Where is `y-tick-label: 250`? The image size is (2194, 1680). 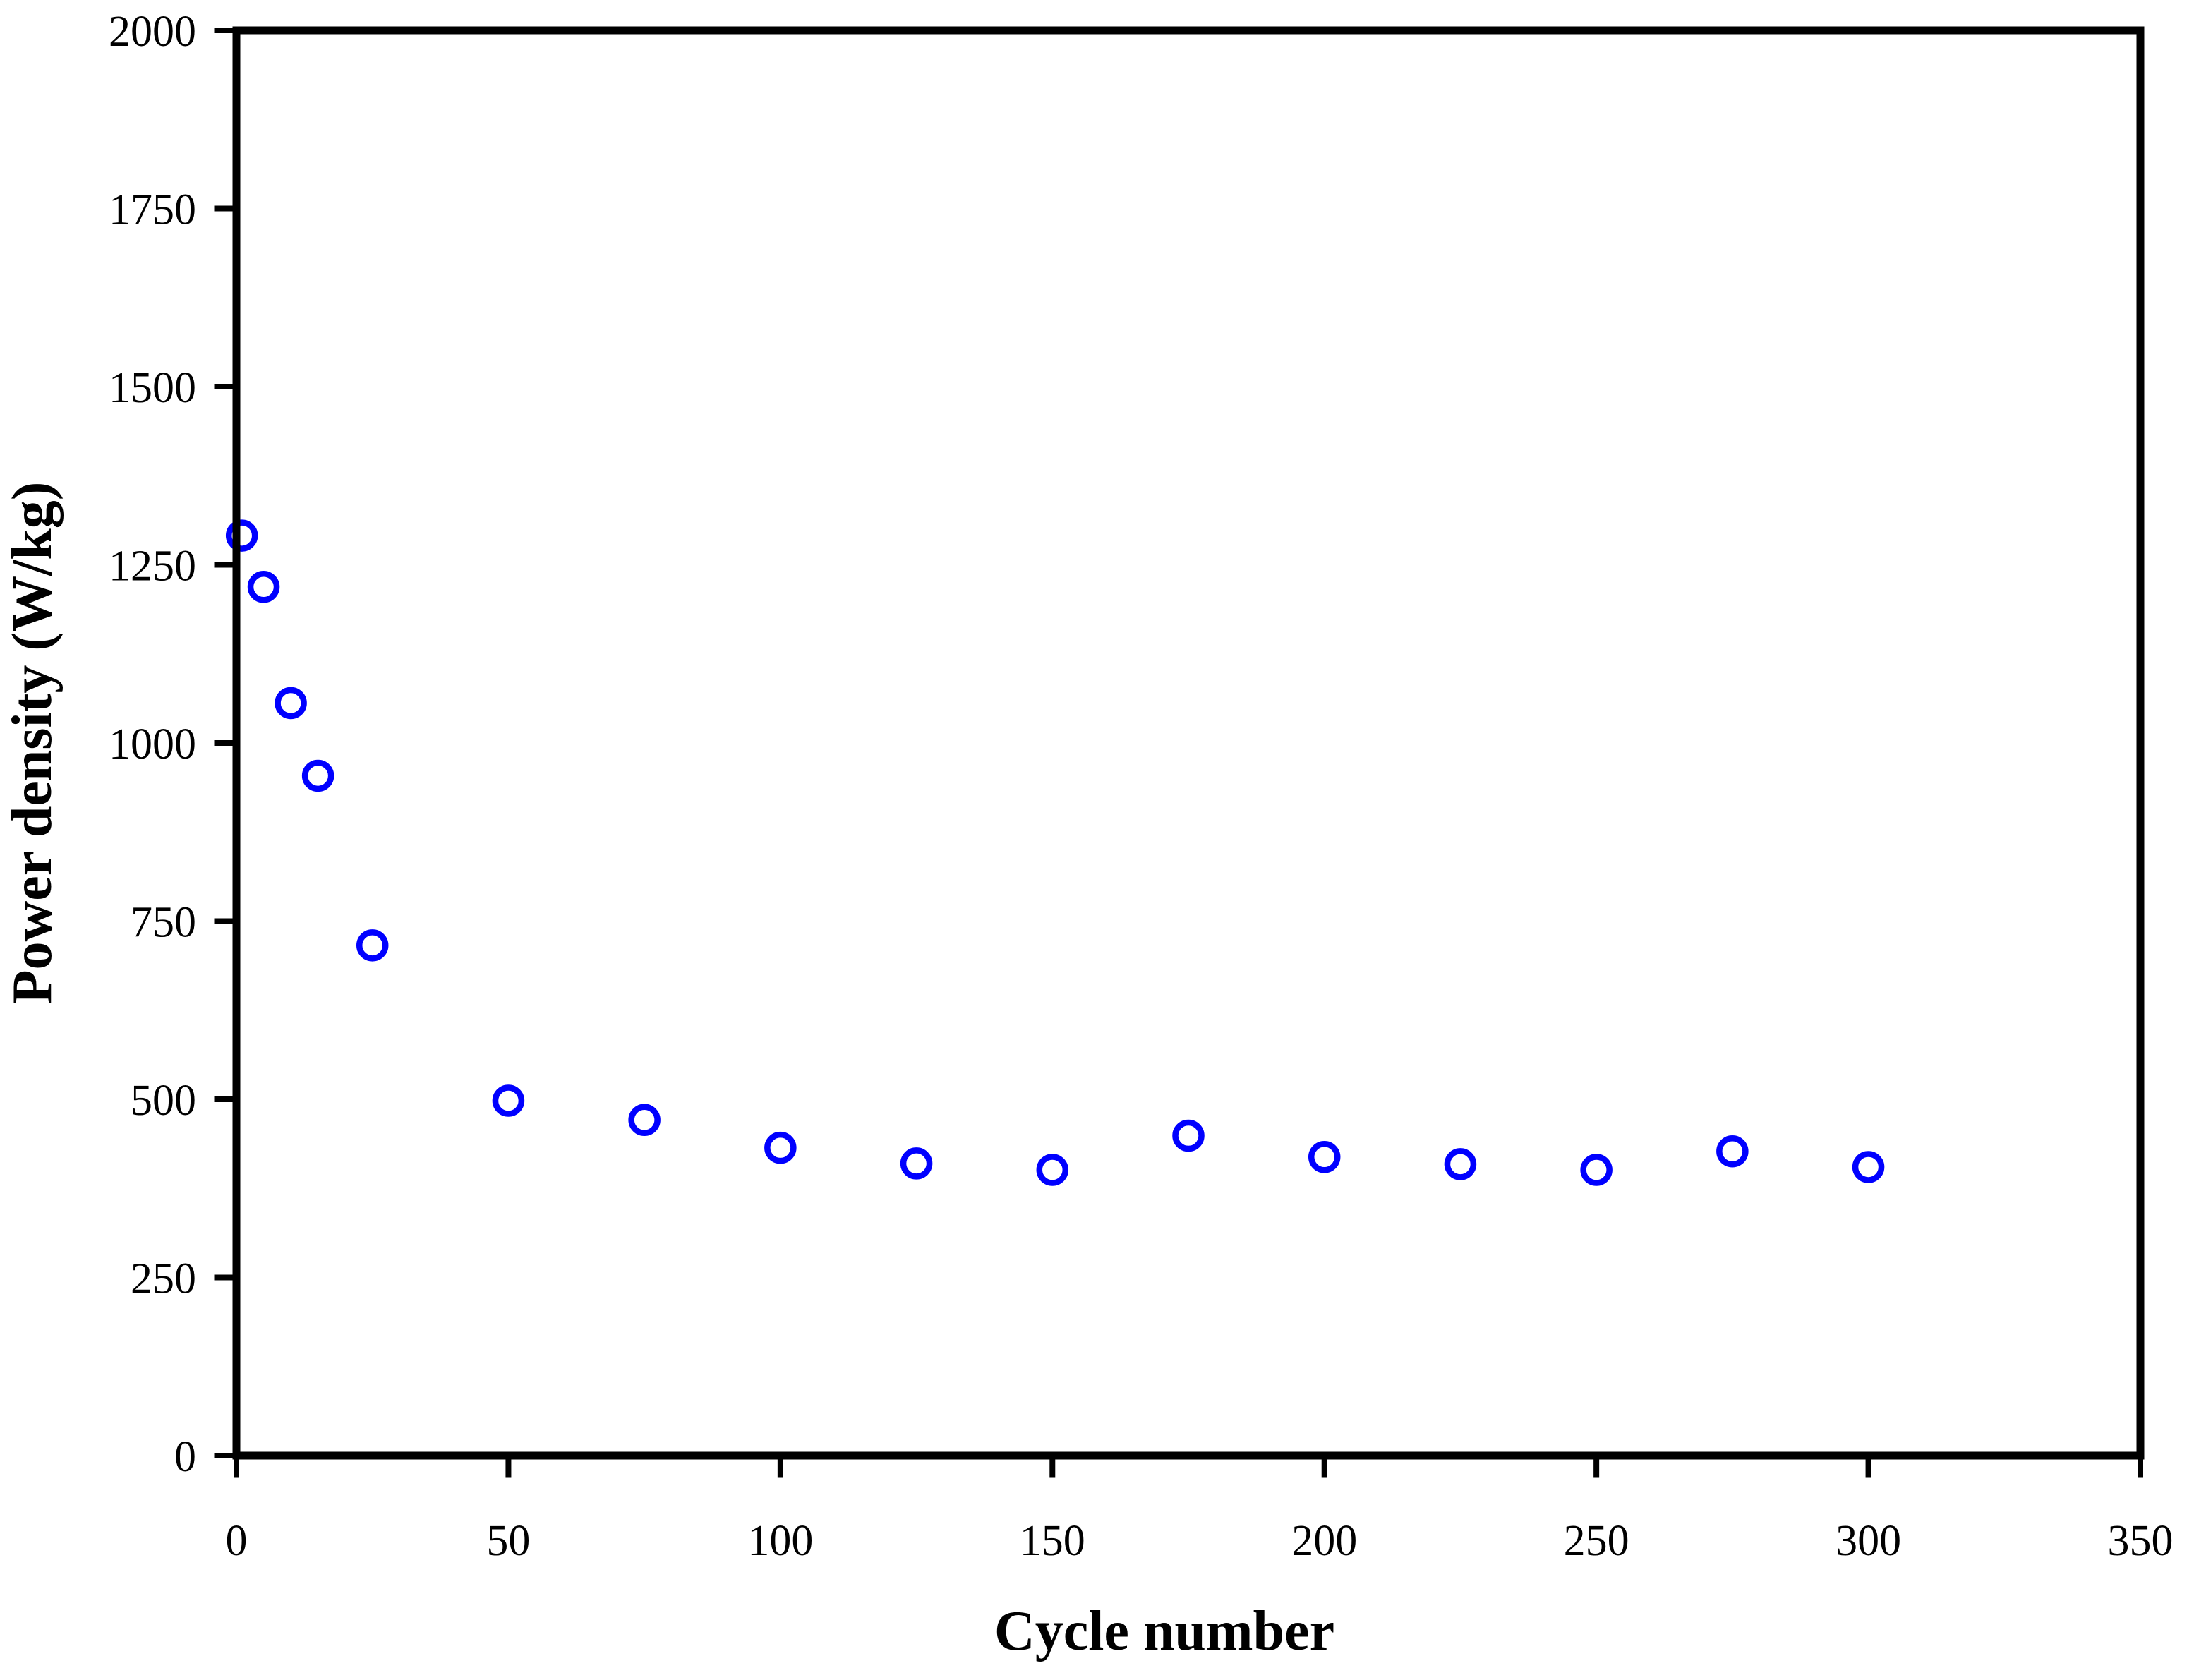 y-tick-label: 250 is located at coordinates (164, 1279).